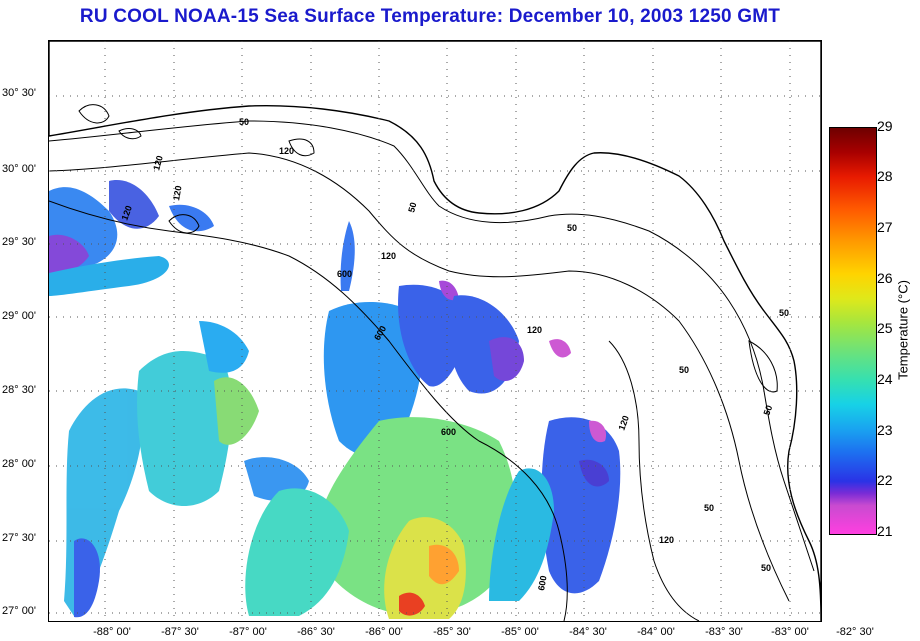 The width and height of the screenshot is (920, 641). I want to click on longitude-label: -85° 30', so click(452, 632).